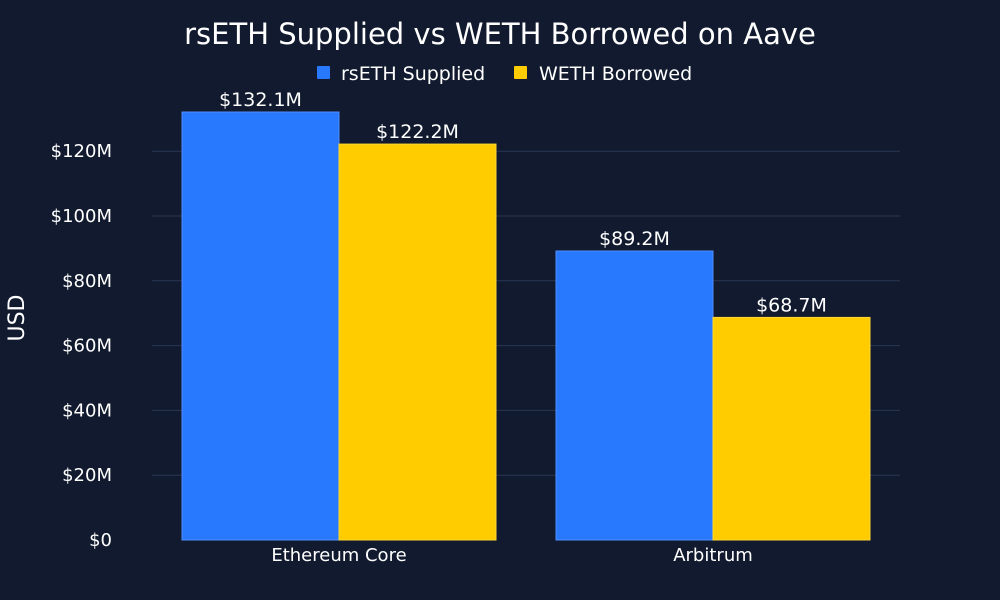 Image resolution: width=1000 pixels, height=600 pixels. Describe the element at coordinates (504, 74) in the screenshot. I see `legend: rsETH Supplied WETH Borrowed` at that location.